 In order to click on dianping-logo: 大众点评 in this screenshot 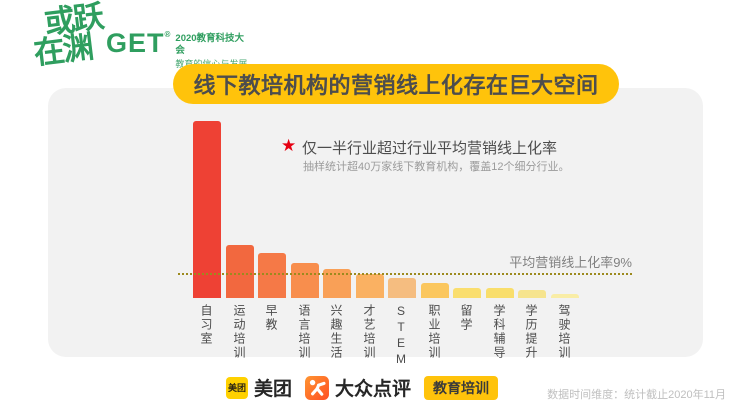, I will do `click(358, 387)`.